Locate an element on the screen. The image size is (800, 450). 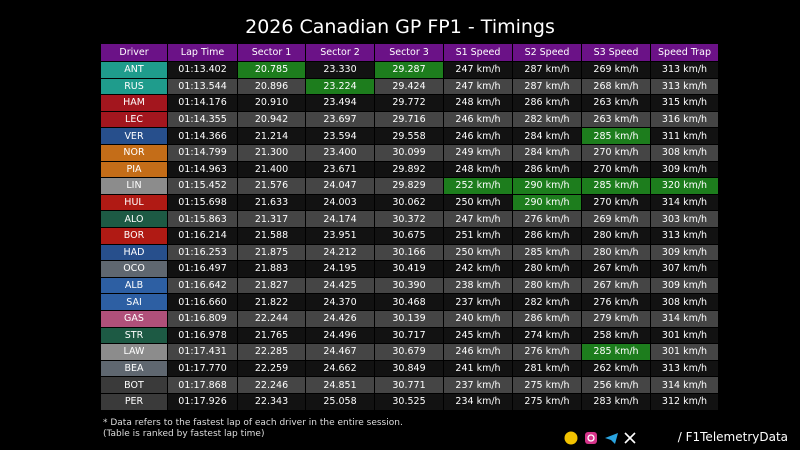
data-cell: 29.772 is located at coordinates (409, 103).